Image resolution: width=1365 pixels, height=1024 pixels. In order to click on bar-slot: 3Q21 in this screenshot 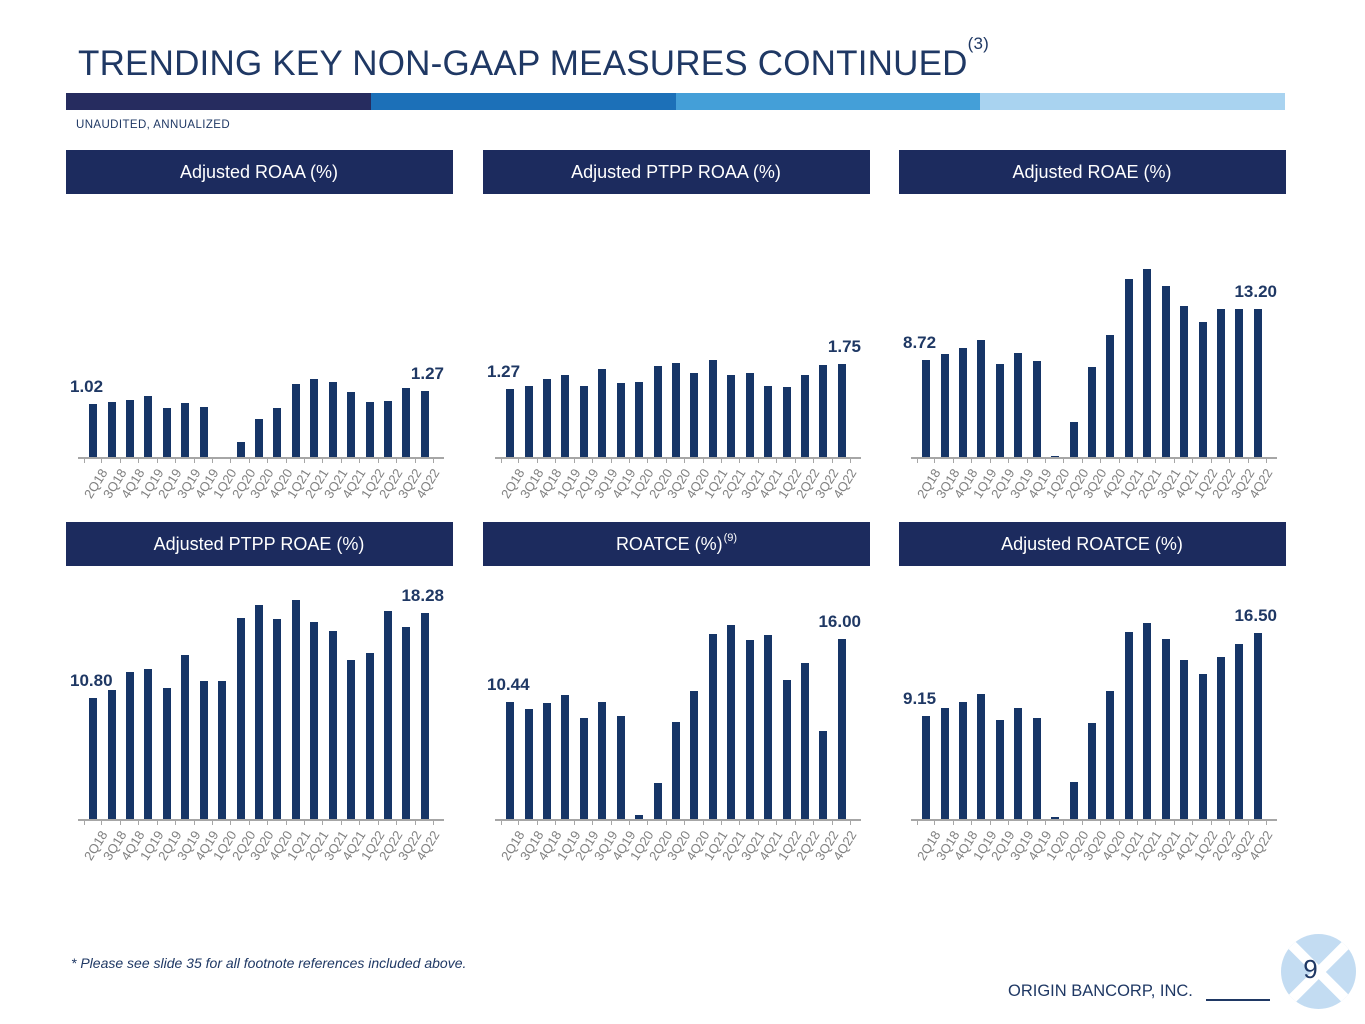, I will do `click(335, 714)`.